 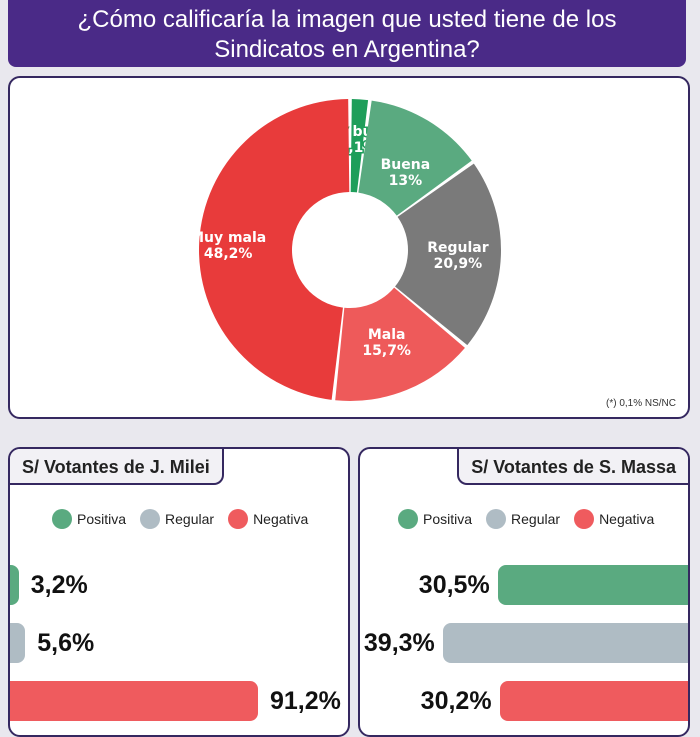 What do you see at coordinates (117, 467) in the screenshot?
I see `milei-panel-title: S/ Votantes de J. Milei` at bounding box center [117, 467].